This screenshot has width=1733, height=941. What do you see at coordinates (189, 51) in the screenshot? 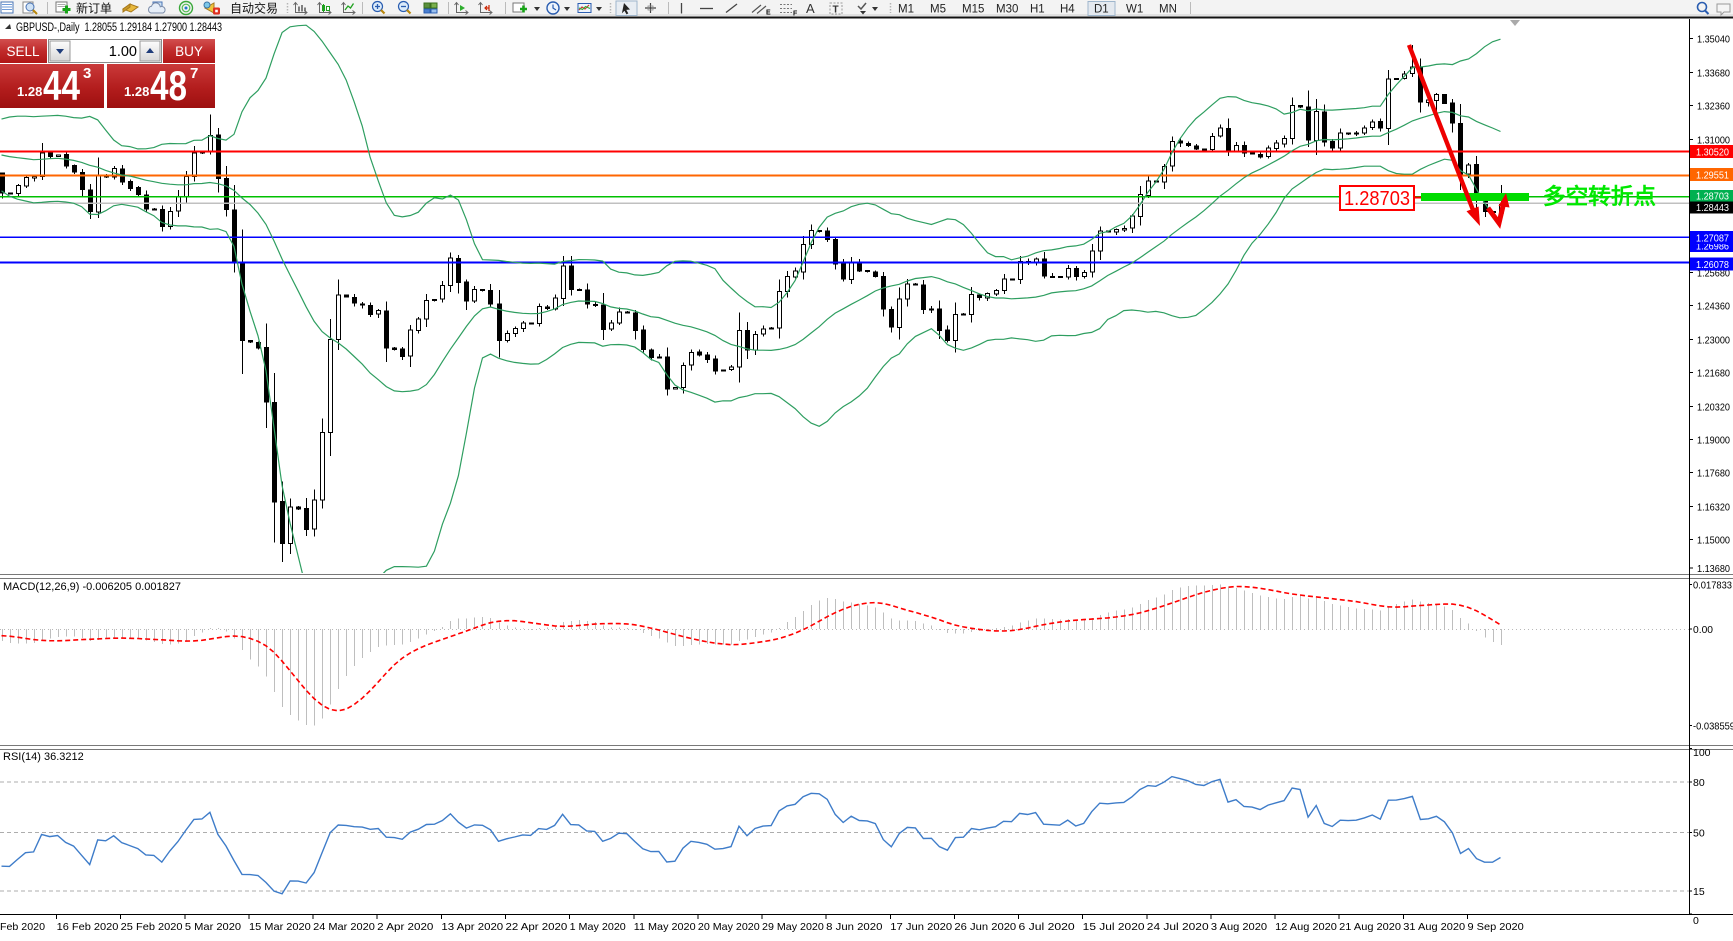
I see `svg-text: BUY` at bounding box center [189, 51].